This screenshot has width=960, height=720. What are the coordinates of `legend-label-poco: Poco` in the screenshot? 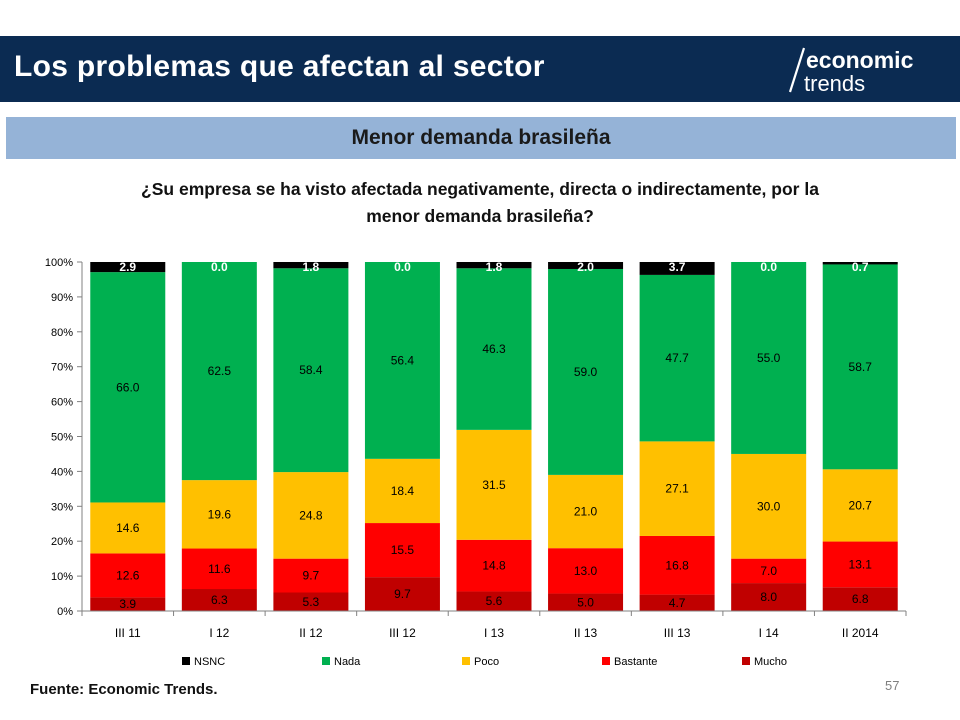 It's located at (486, 662).